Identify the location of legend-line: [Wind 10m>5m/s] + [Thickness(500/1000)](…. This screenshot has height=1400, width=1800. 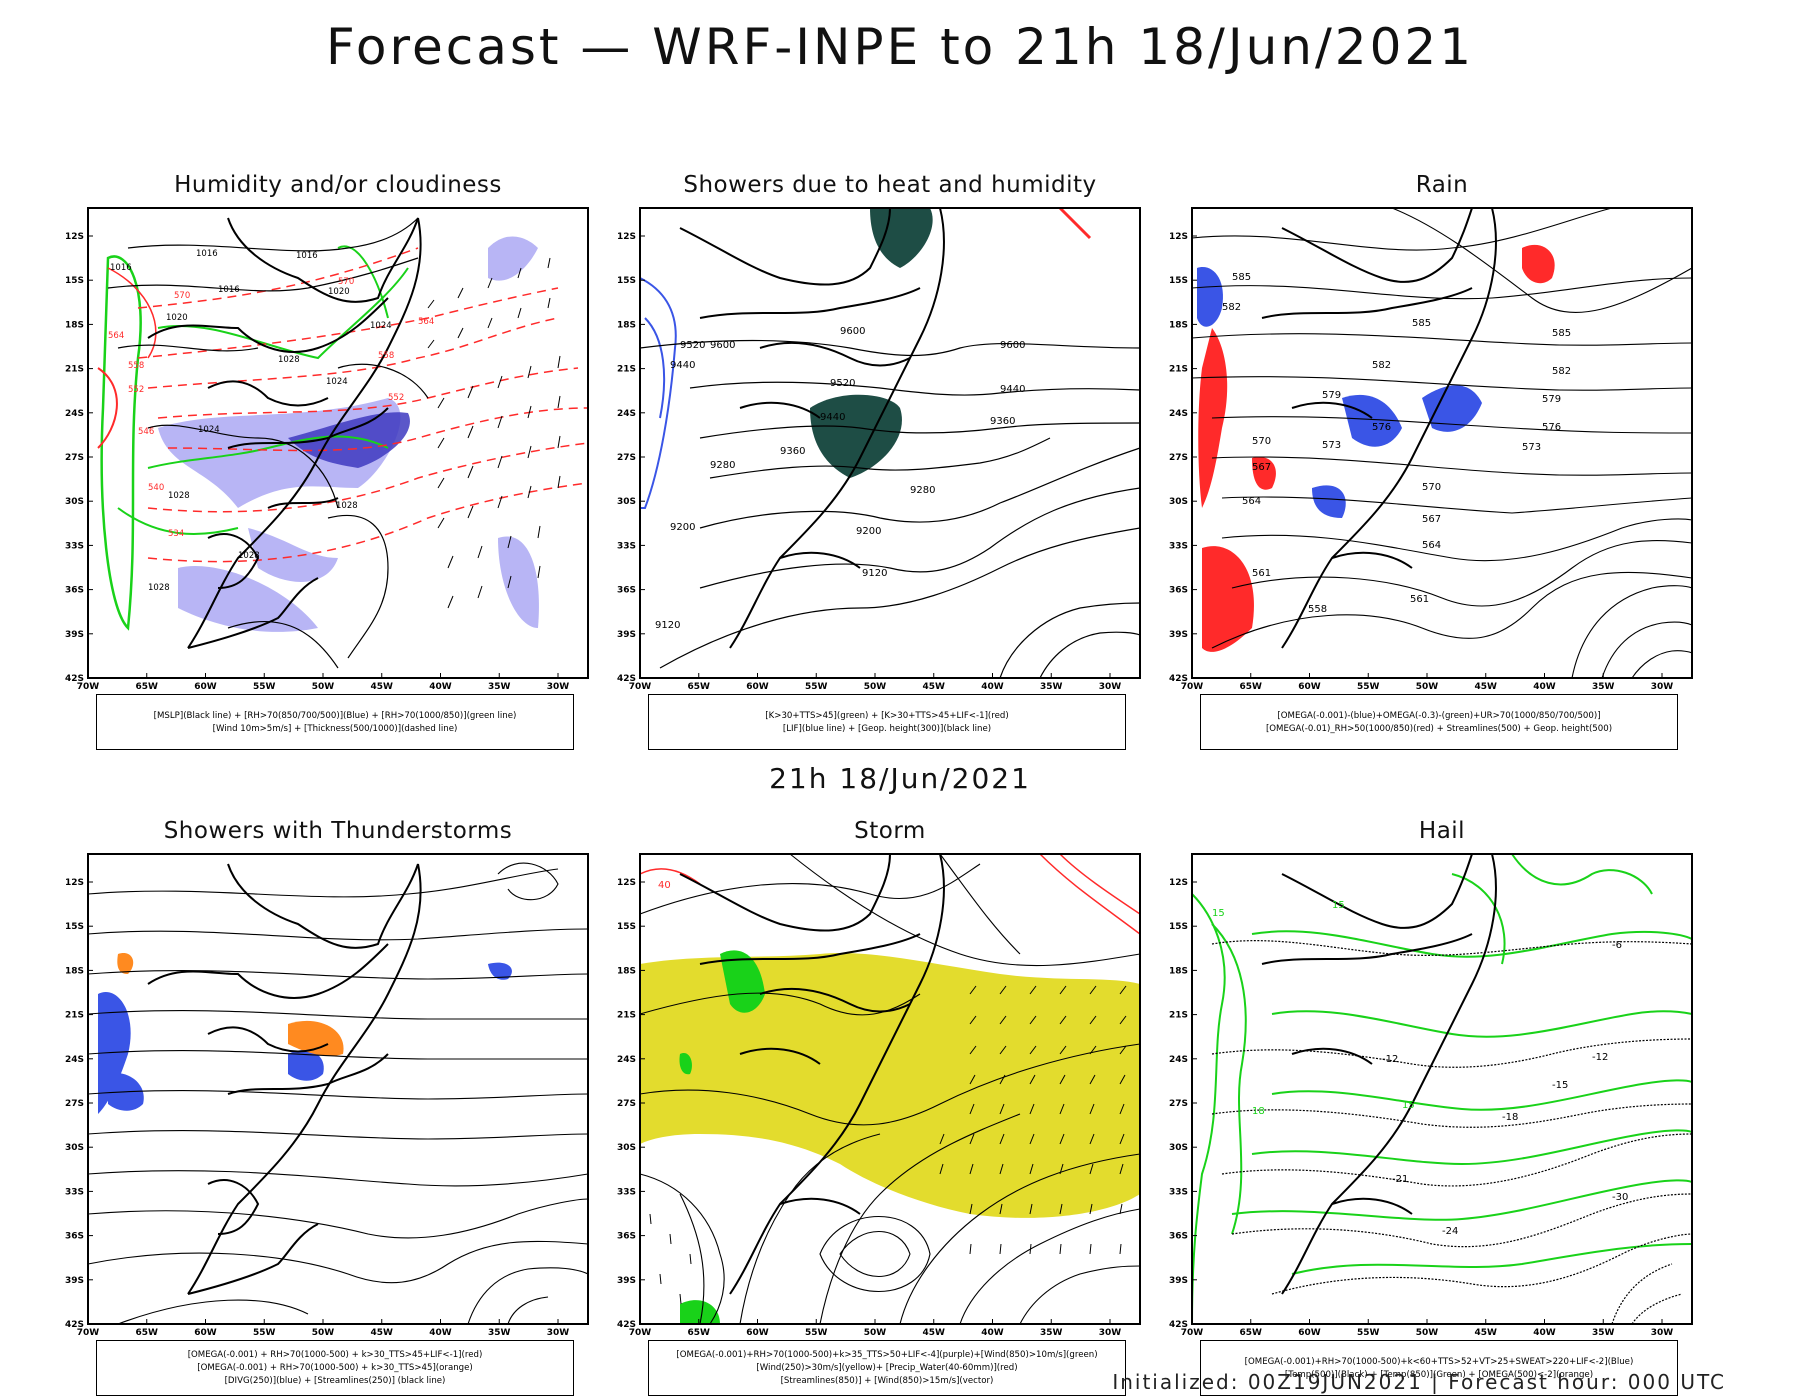
(335, 728).